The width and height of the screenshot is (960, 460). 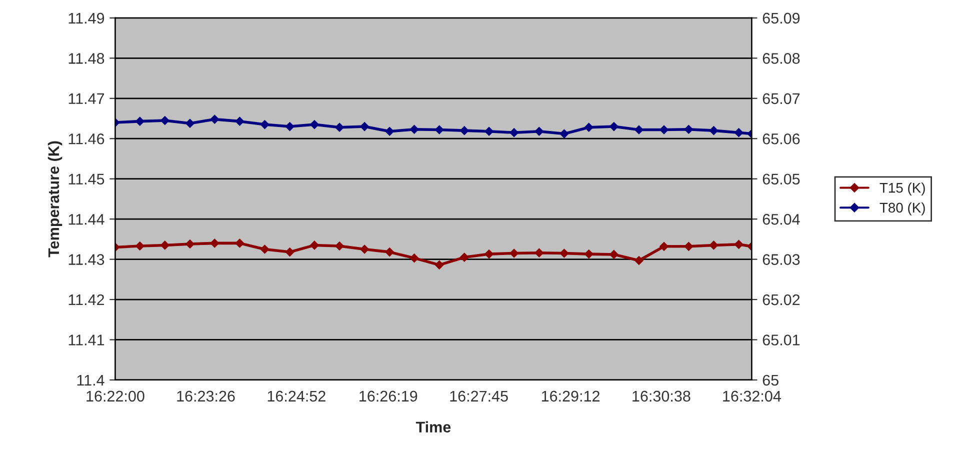 What do you see at coordinates (781, 98) in the screenshot?
I see `y2-tick-label: 65.07` at bounding box center [781, 98].